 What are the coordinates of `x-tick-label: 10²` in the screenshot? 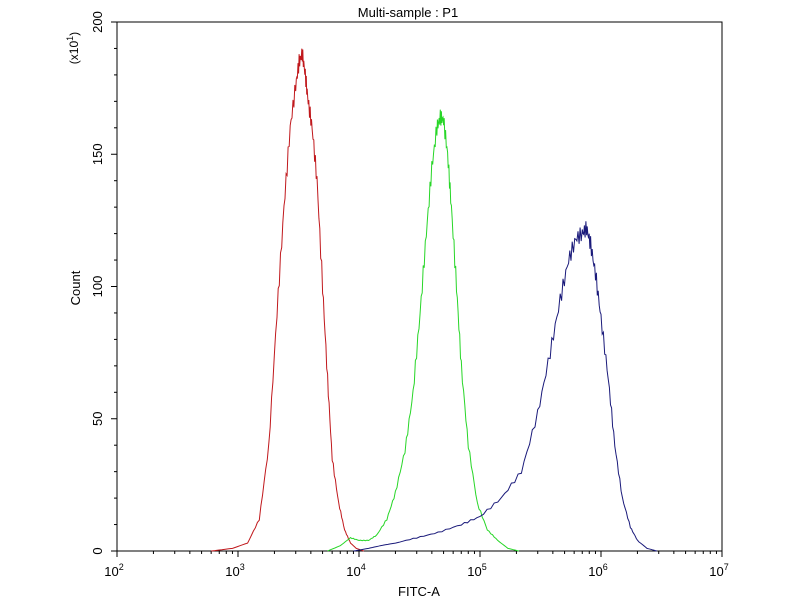 It's located at (113, 570).